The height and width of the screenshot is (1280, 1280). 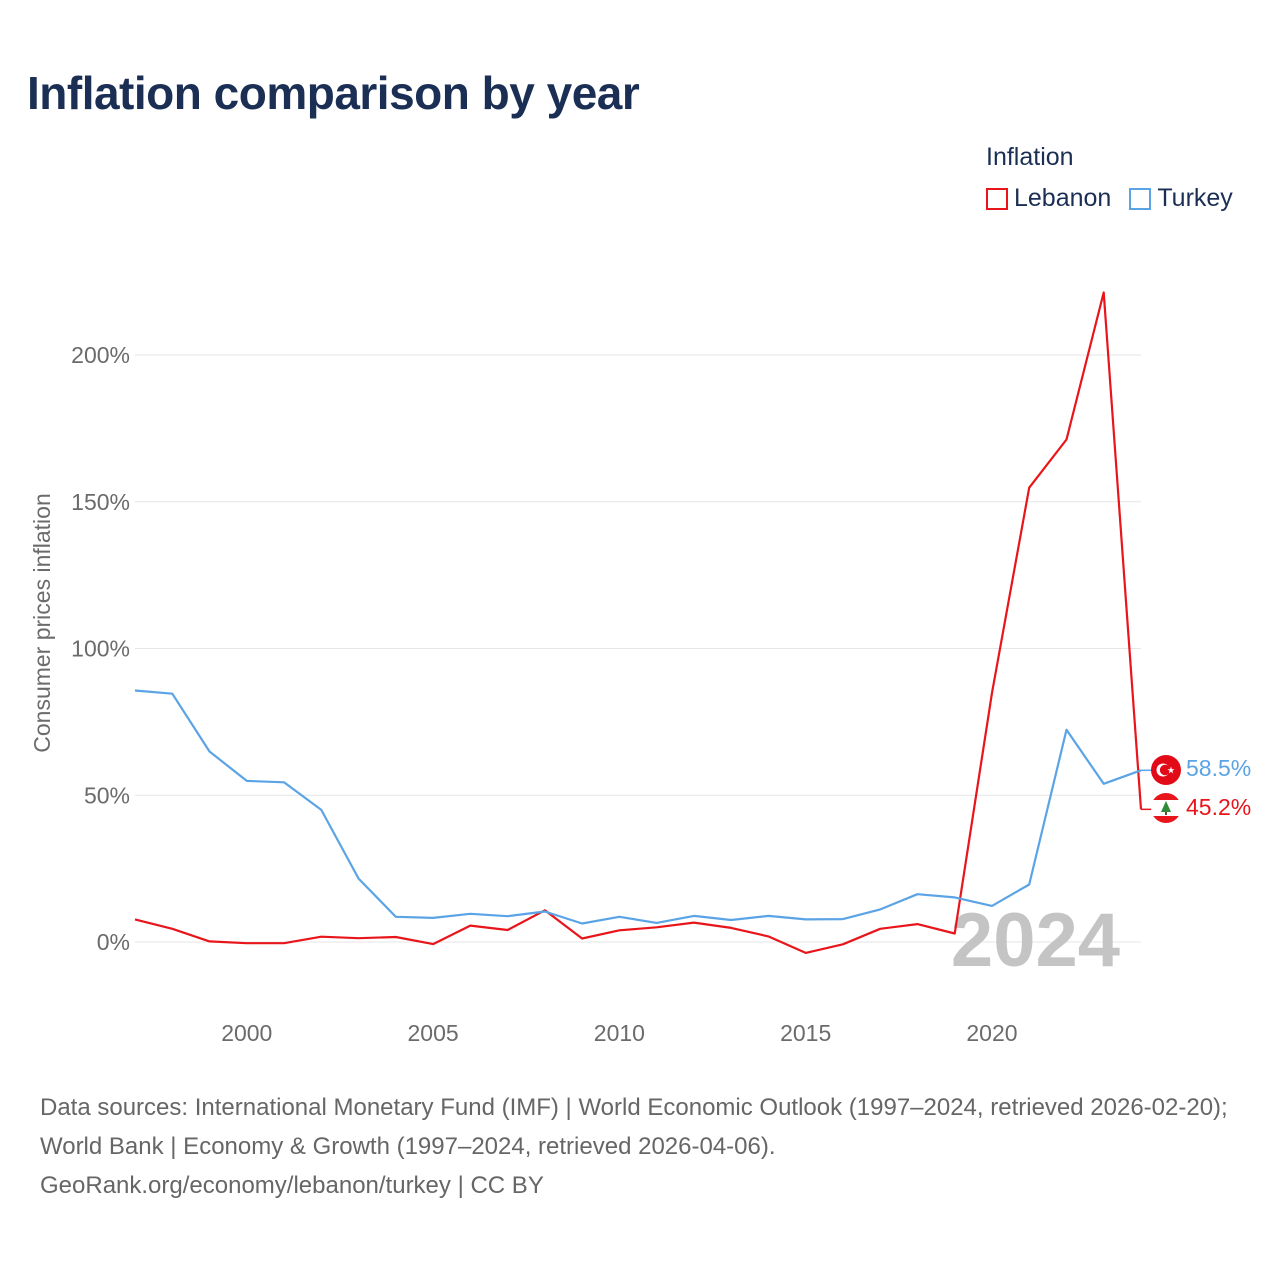 I want to click on x-tick-label-2010: 2010, so click(x=619, y=1033).